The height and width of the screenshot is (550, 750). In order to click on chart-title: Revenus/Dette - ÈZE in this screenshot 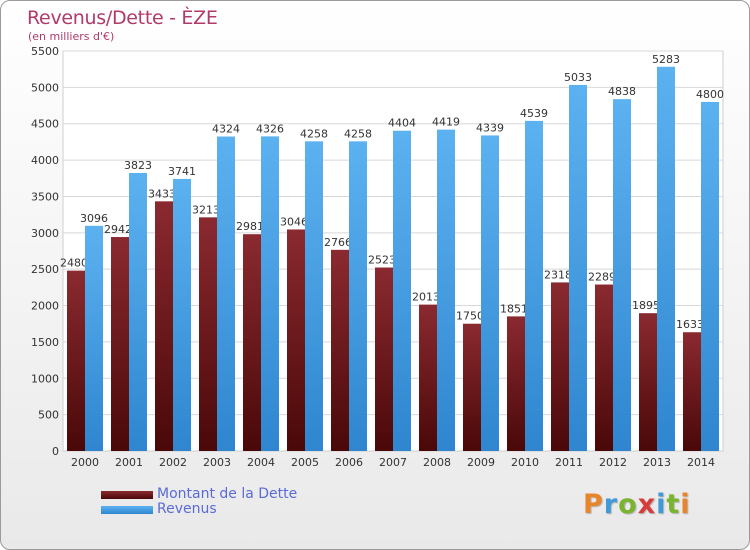, I will do `click(122, 18)`.